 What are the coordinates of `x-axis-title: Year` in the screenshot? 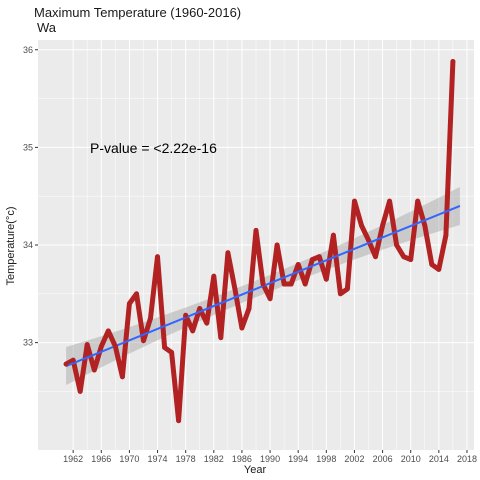 It's located at (255, 470).